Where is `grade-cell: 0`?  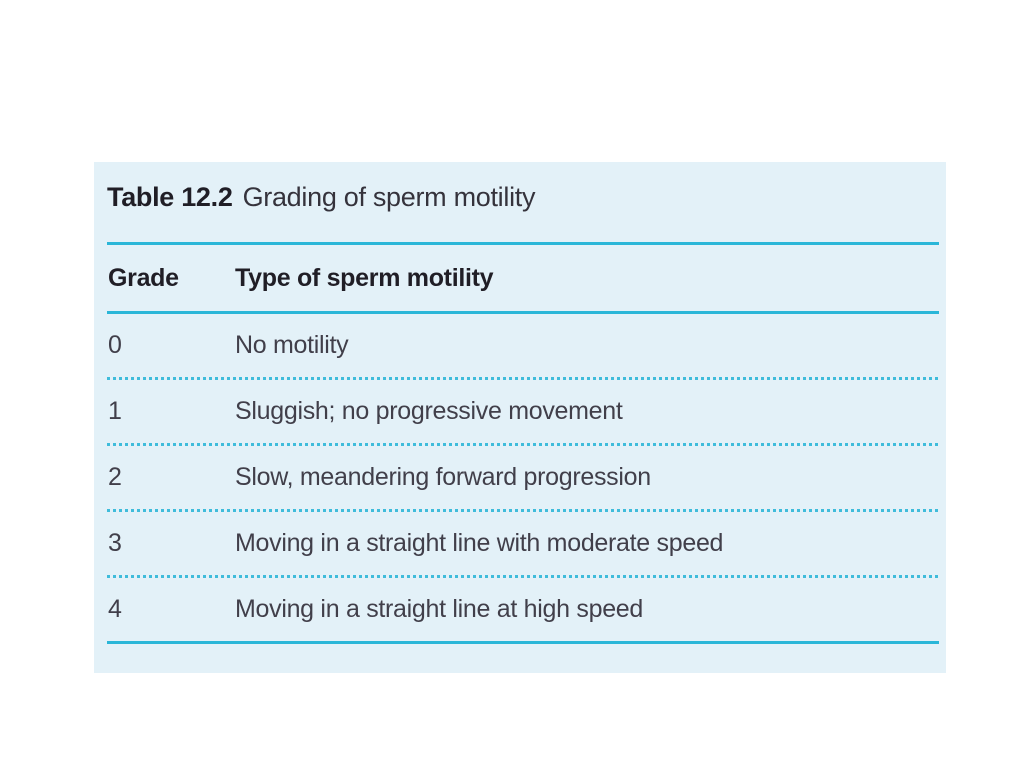 grade-cell: 0 is located at coordinates (115, 345).